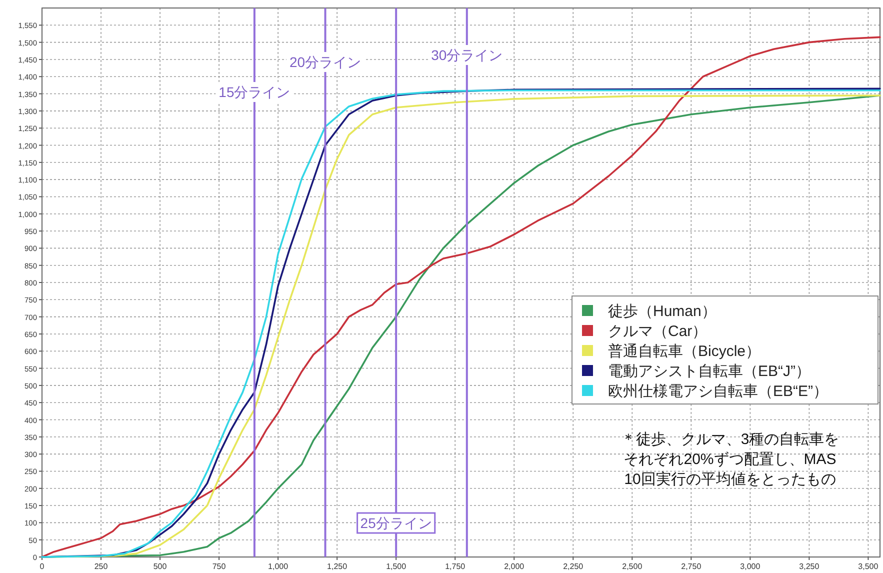  What do you see at coordinates (750, 566) in the screenshot?
I see `x-tick-label: 3,000` at bounding box center [750, 566].